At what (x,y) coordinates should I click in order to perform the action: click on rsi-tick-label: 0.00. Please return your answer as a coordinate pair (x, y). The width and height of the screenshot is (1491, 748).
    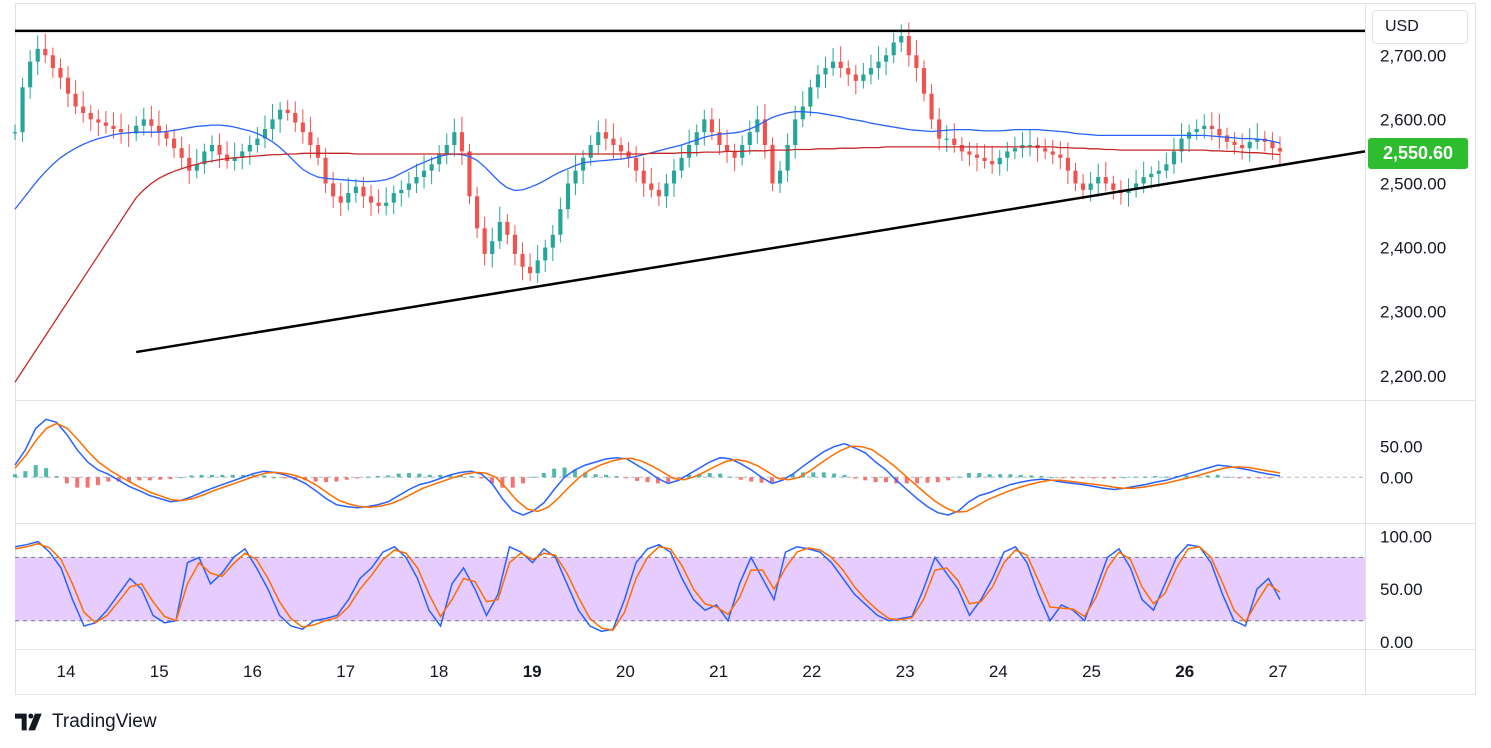
    Looking at the image, I should click on (1396, 642).